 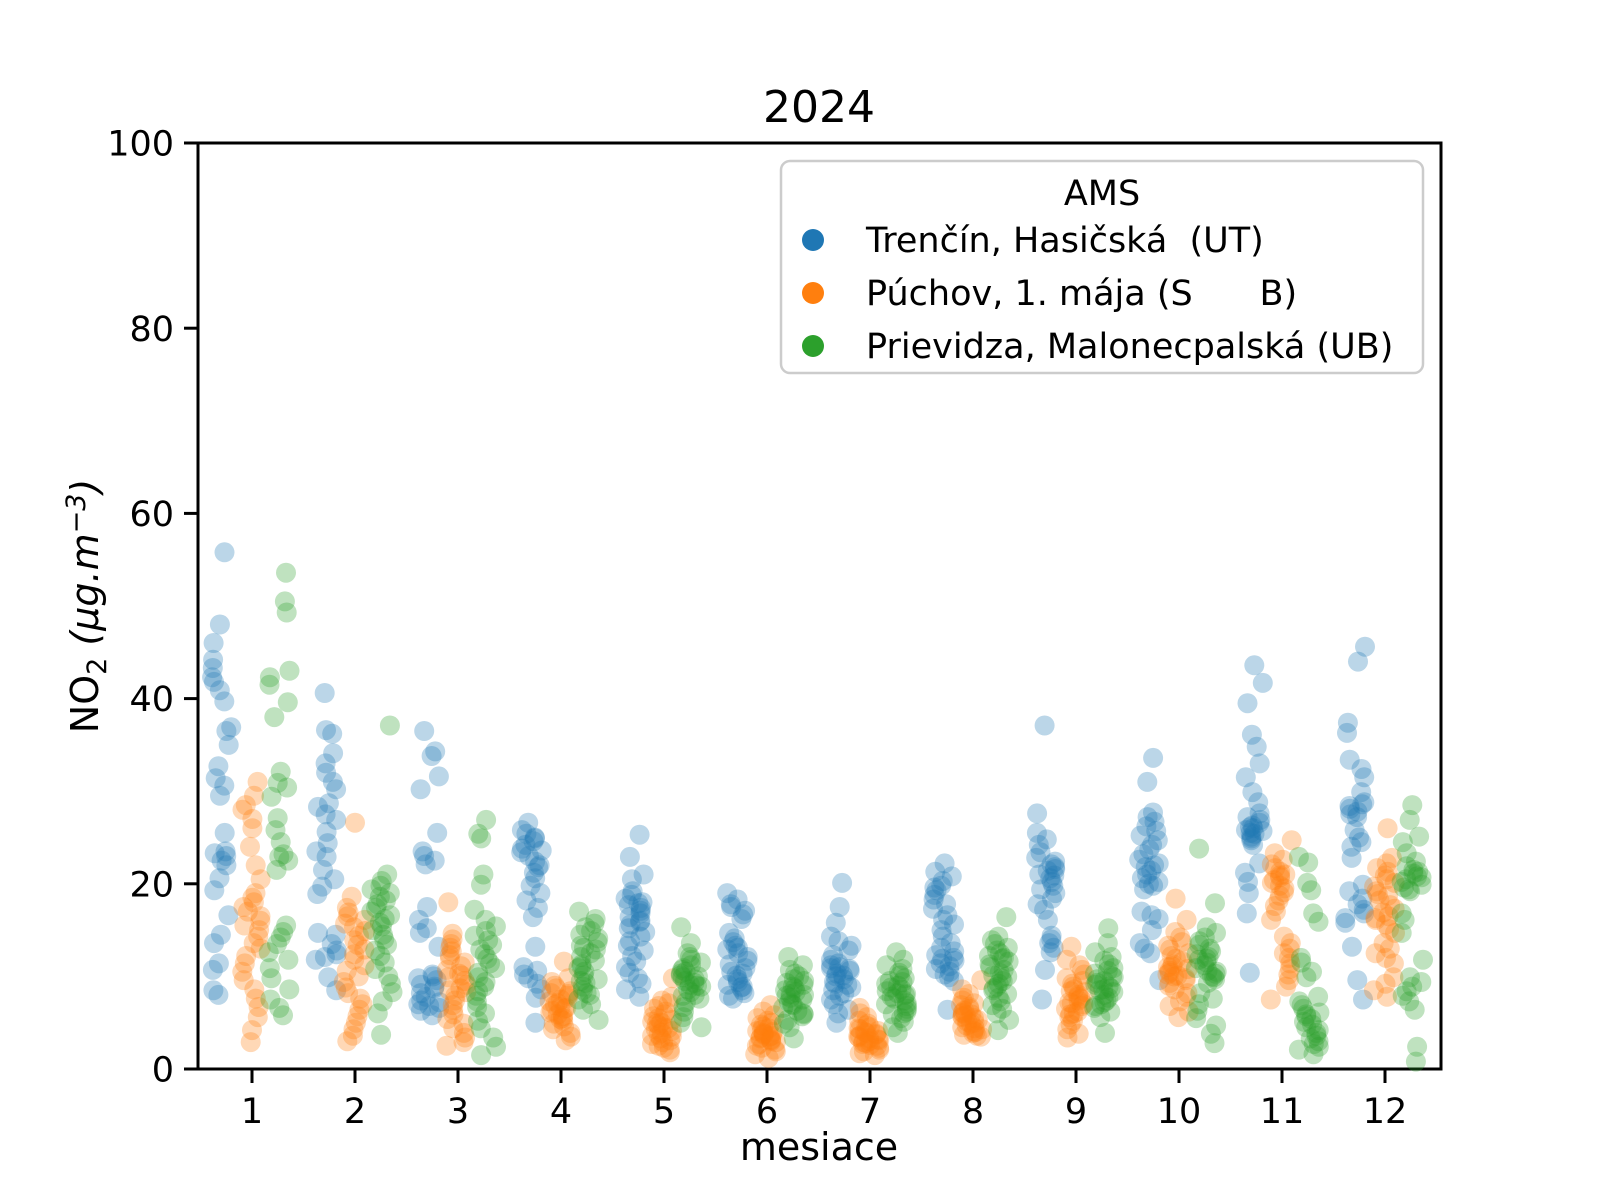 I want to click on y-tick-label: 40, so click(x=151, y=700).